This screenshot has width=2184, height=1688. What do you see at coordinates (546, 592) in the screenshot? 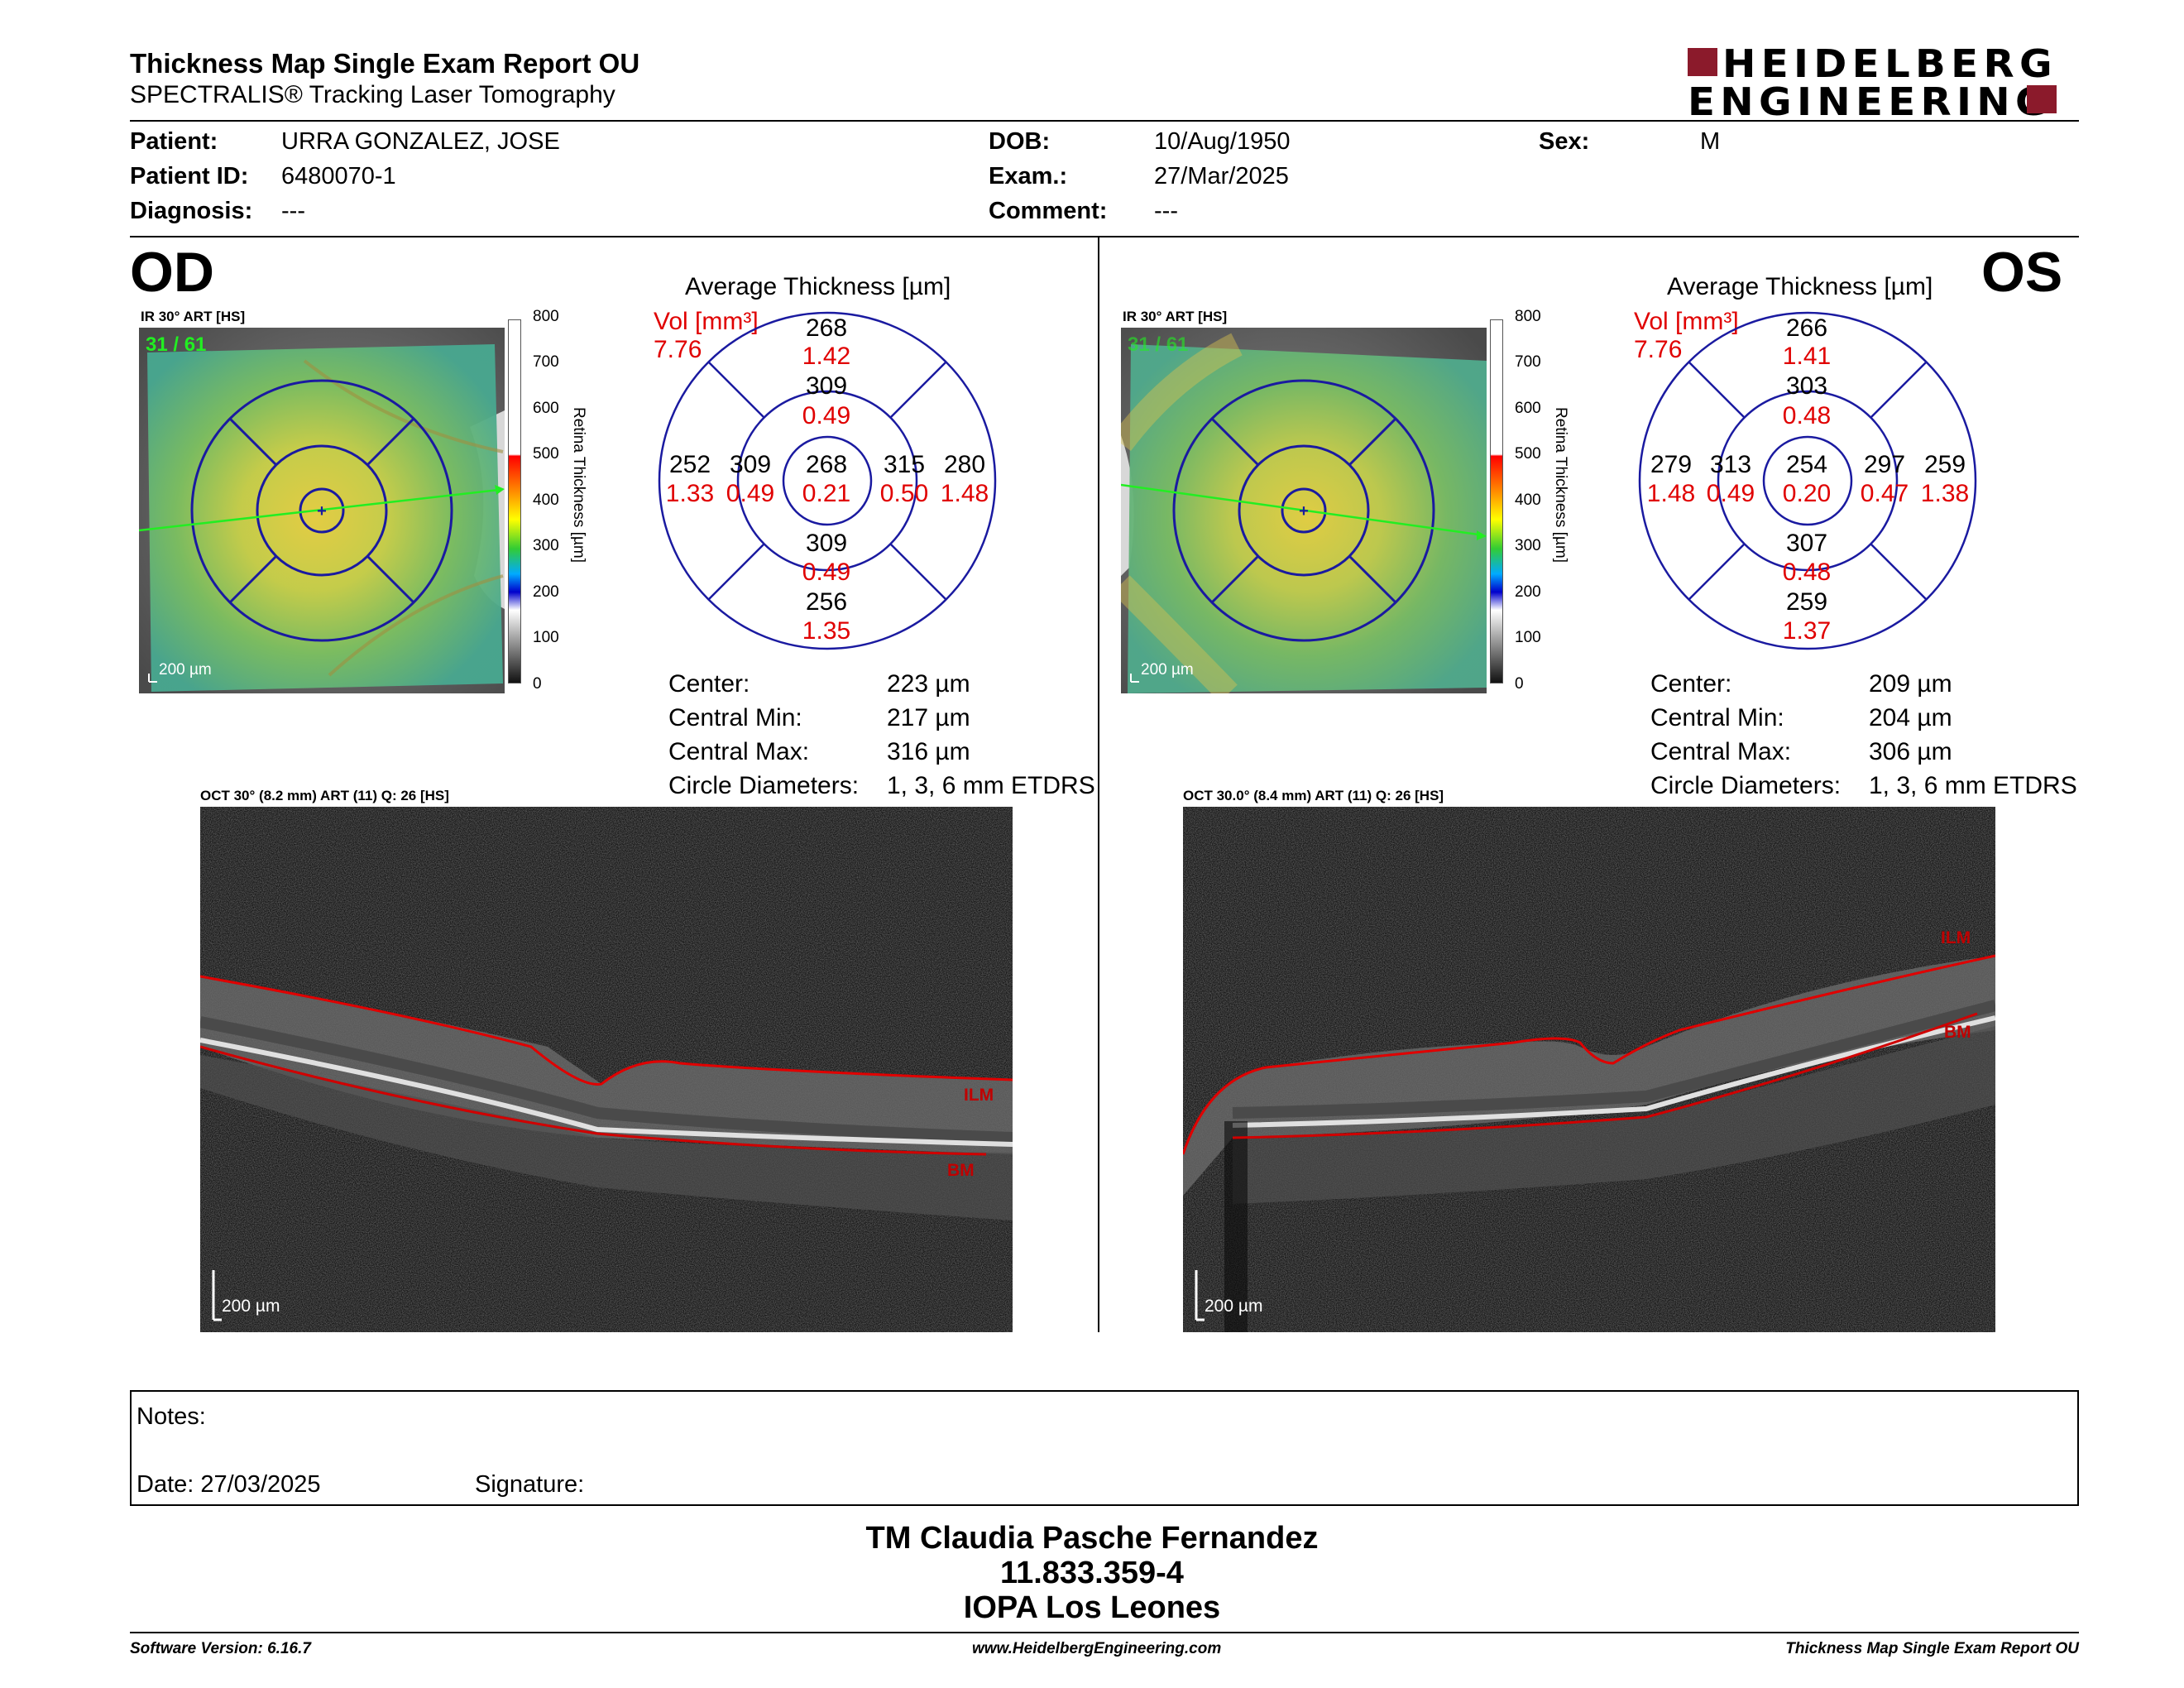
I see `od-cb-tick: 200` at bounding box center [546, 592].